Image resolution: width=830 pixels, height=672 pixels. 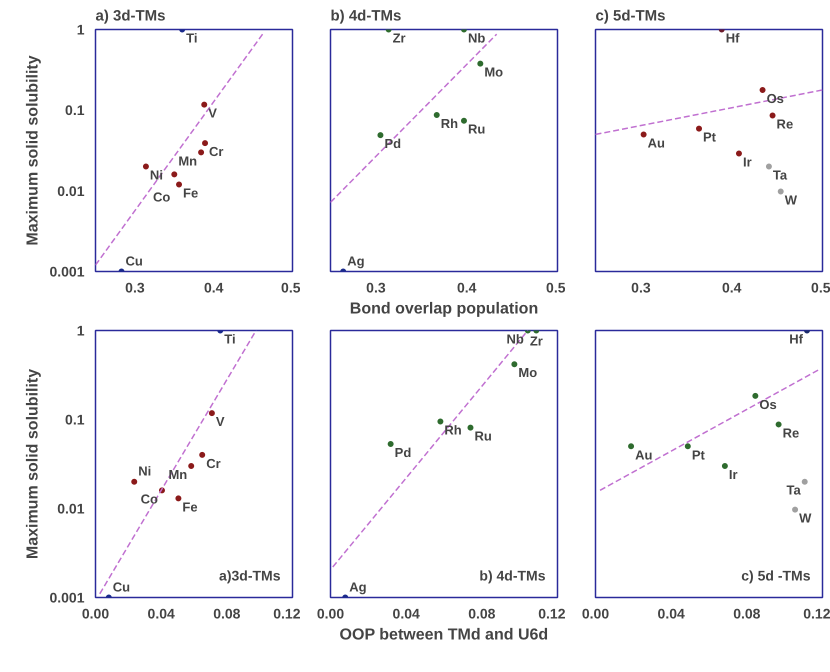 I want to click on x-axis-title: OOP between TMd and U6d, so click(x=444, y=635).